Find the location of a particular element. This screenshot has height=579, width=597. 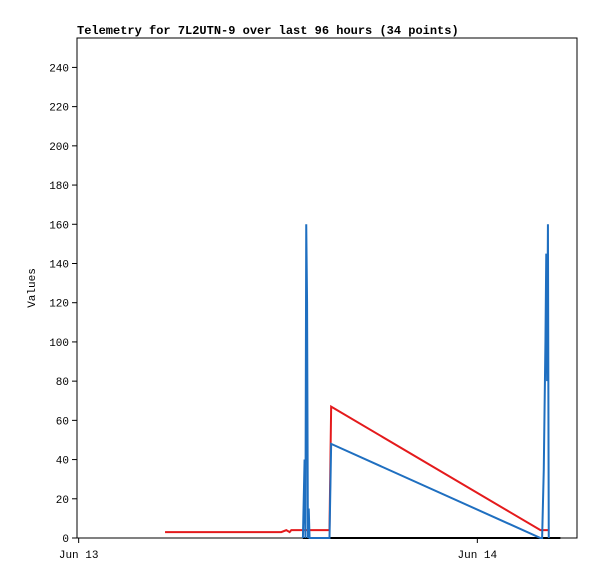

y-tick-label: 120 is located at coordinates (59, 305).